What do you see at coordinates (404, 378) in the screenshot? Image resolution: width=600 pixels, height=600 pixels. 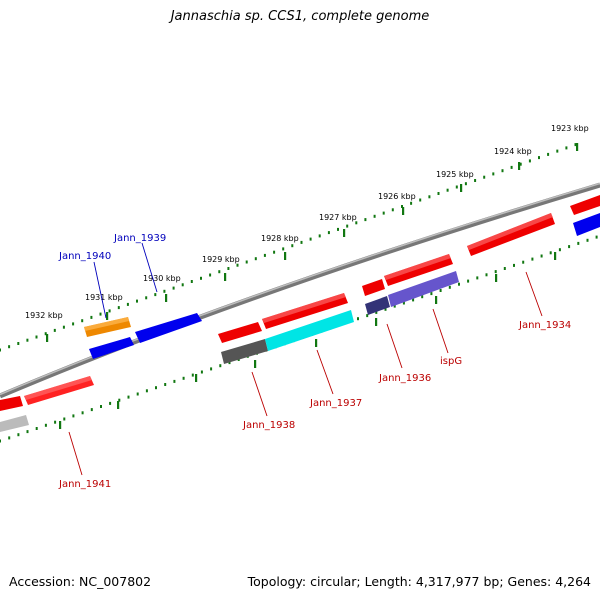 I see `gene-label-jann-1936: Jann_1936` at bounding box center [404, 378].